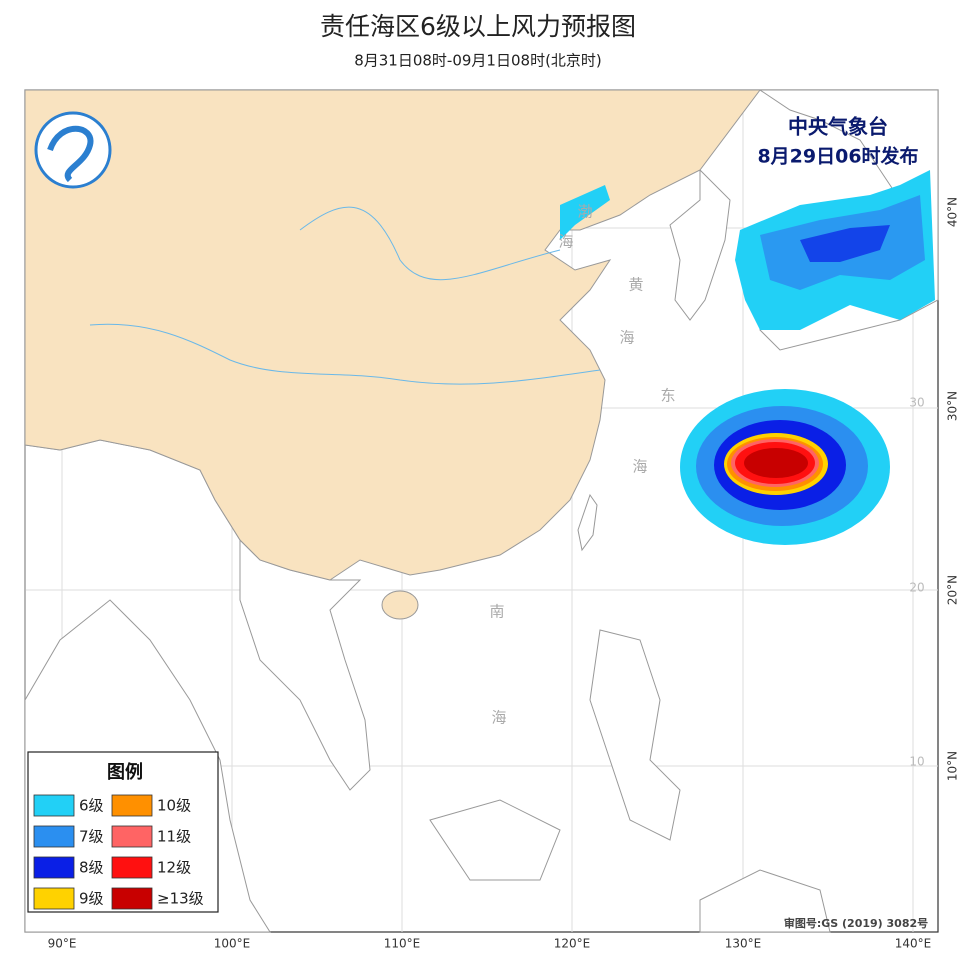  What do you see at coordinates (478, 61) in the screenshot?
I see `subtitle: 8月31日08时-09月1日08时(北京时)` at bounding box center [478, 61].